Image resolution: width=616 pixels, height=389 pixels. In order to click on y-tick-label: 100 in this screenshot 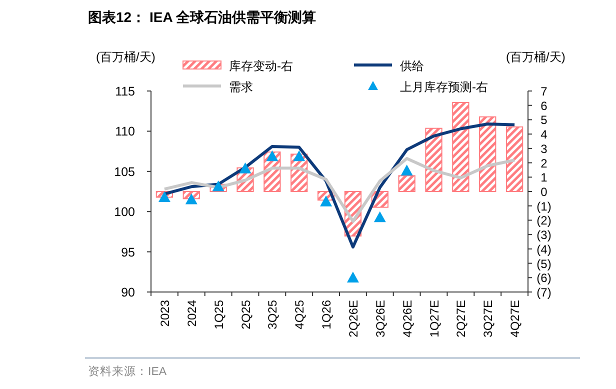, I will do `click(125, 212)`.